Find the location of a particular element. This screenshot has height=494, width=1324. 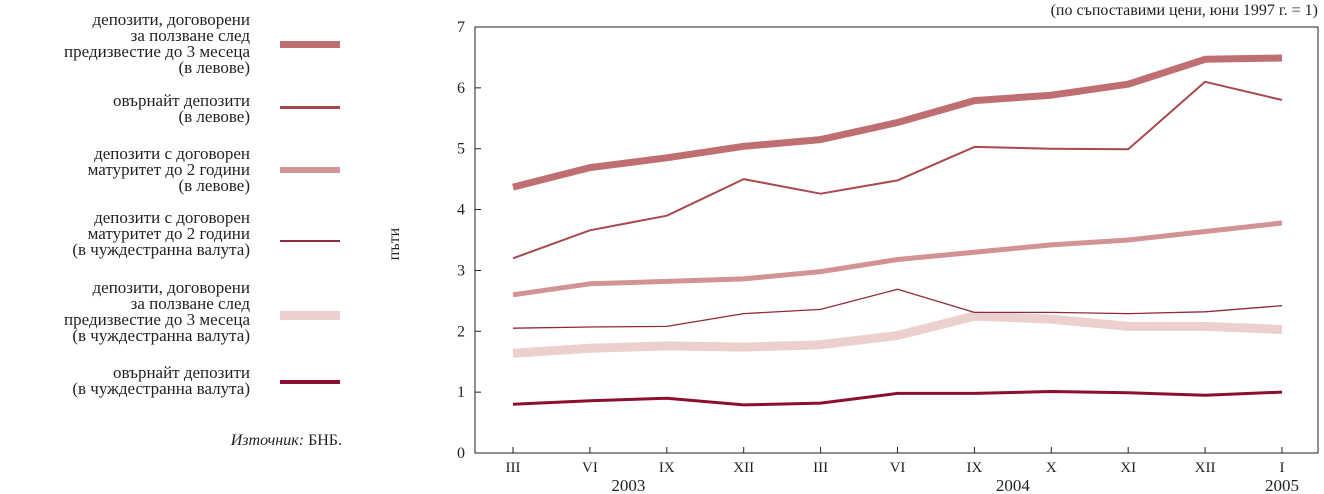

y-tick-label: 2 is located at coordinates (461, 331).